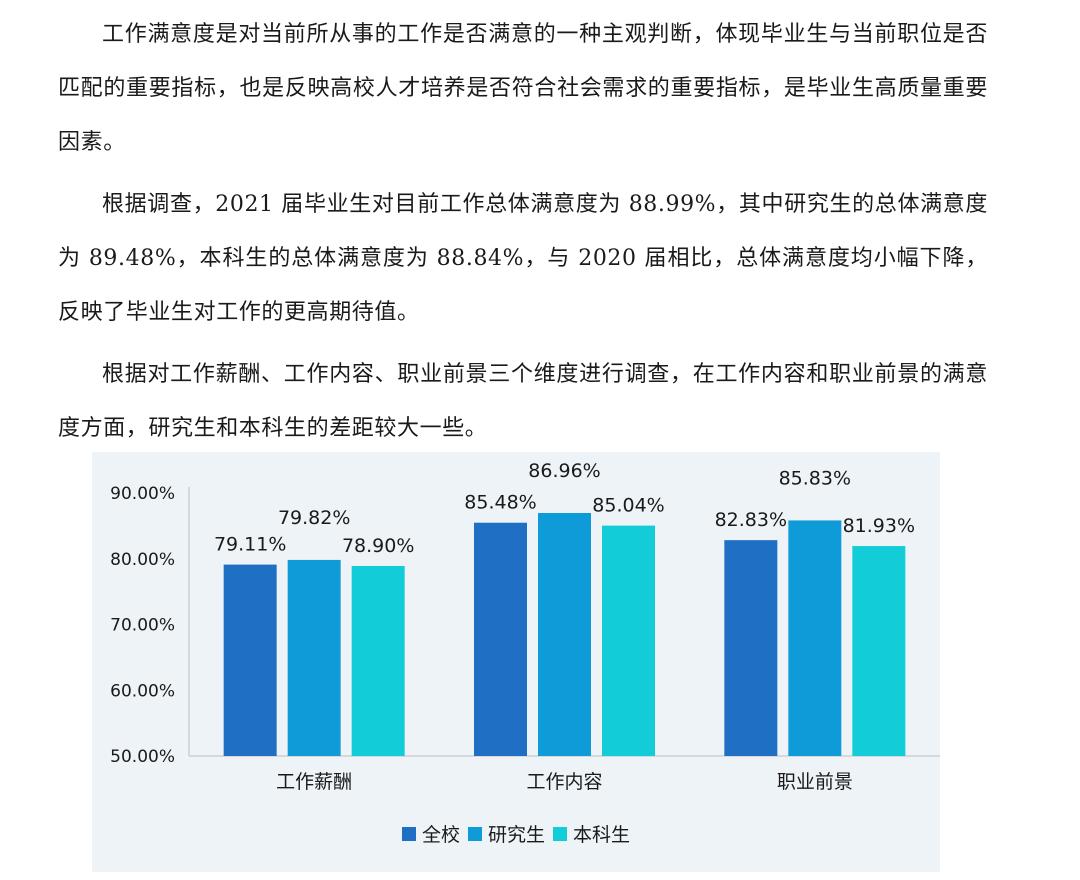  I want to click on legend-swatch-yanjiusheng, so click(474, 833).